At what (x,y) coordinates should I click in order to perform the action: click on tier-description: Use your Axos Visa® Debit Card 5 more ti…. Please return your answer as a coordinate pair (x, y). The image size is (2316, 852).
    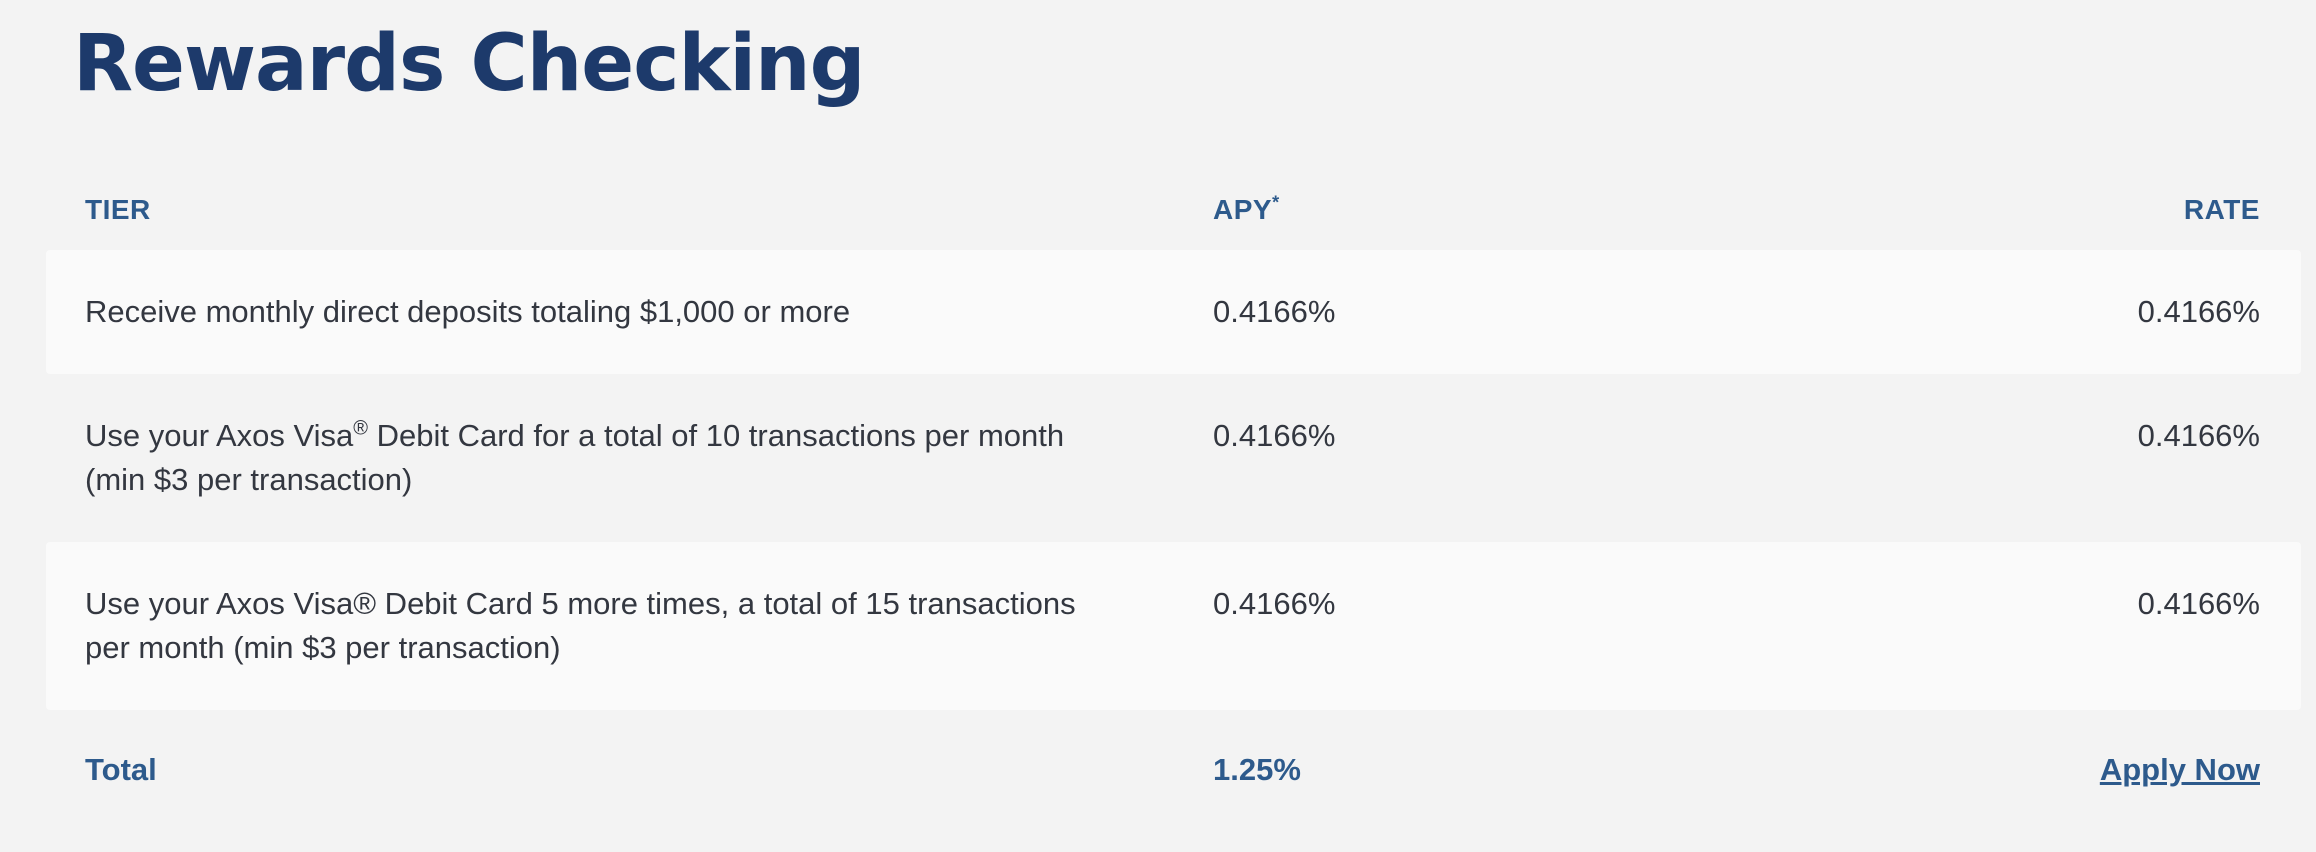
    Looking at the image, I should click on (585, 626).